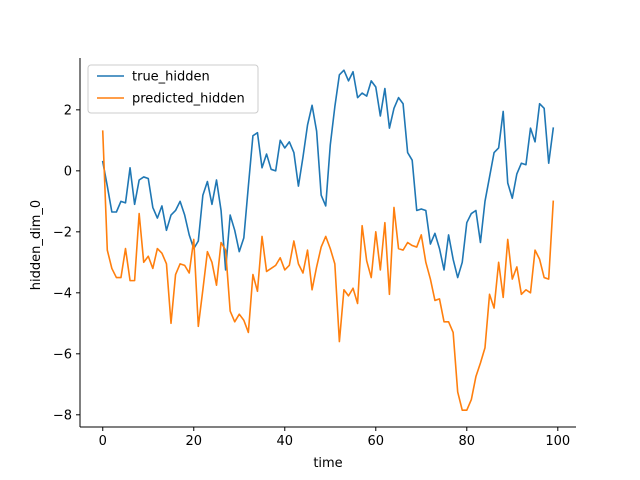 The image size is (640, 480). Describe the element at coordinates (62, 415) in the screenshot. I see `y-tick-label: −8` at that location.